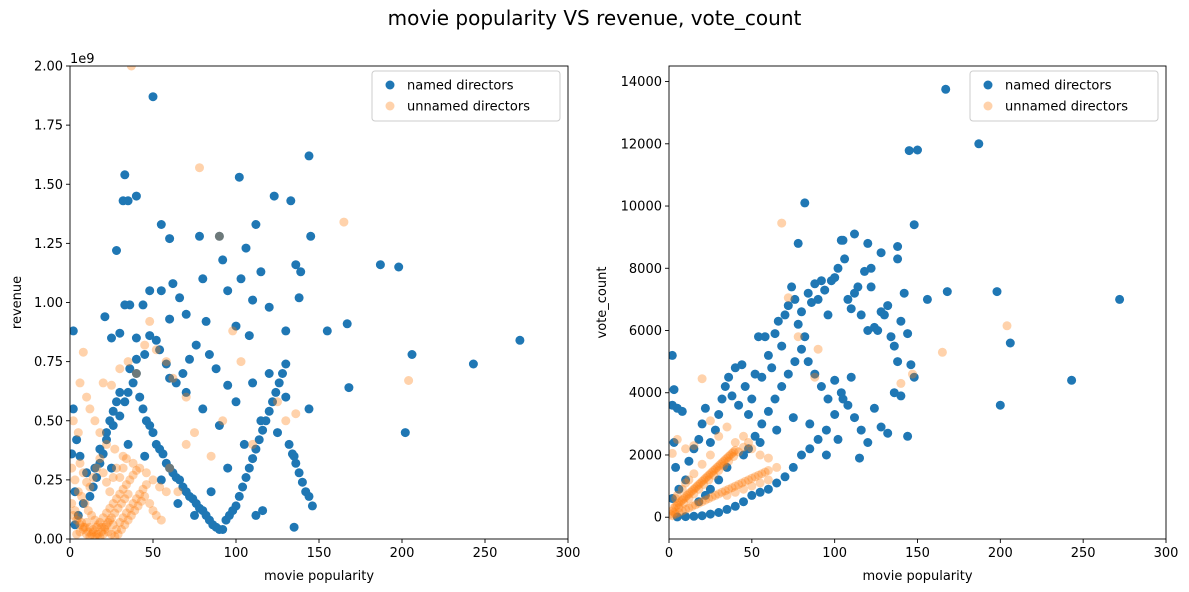 The height and width of the screenshot is (592, 1189). What do you see at coordinates (1000, 553) in the screenshot?
I see `x-tick-label: 200` at bounding box center [1000, 553].